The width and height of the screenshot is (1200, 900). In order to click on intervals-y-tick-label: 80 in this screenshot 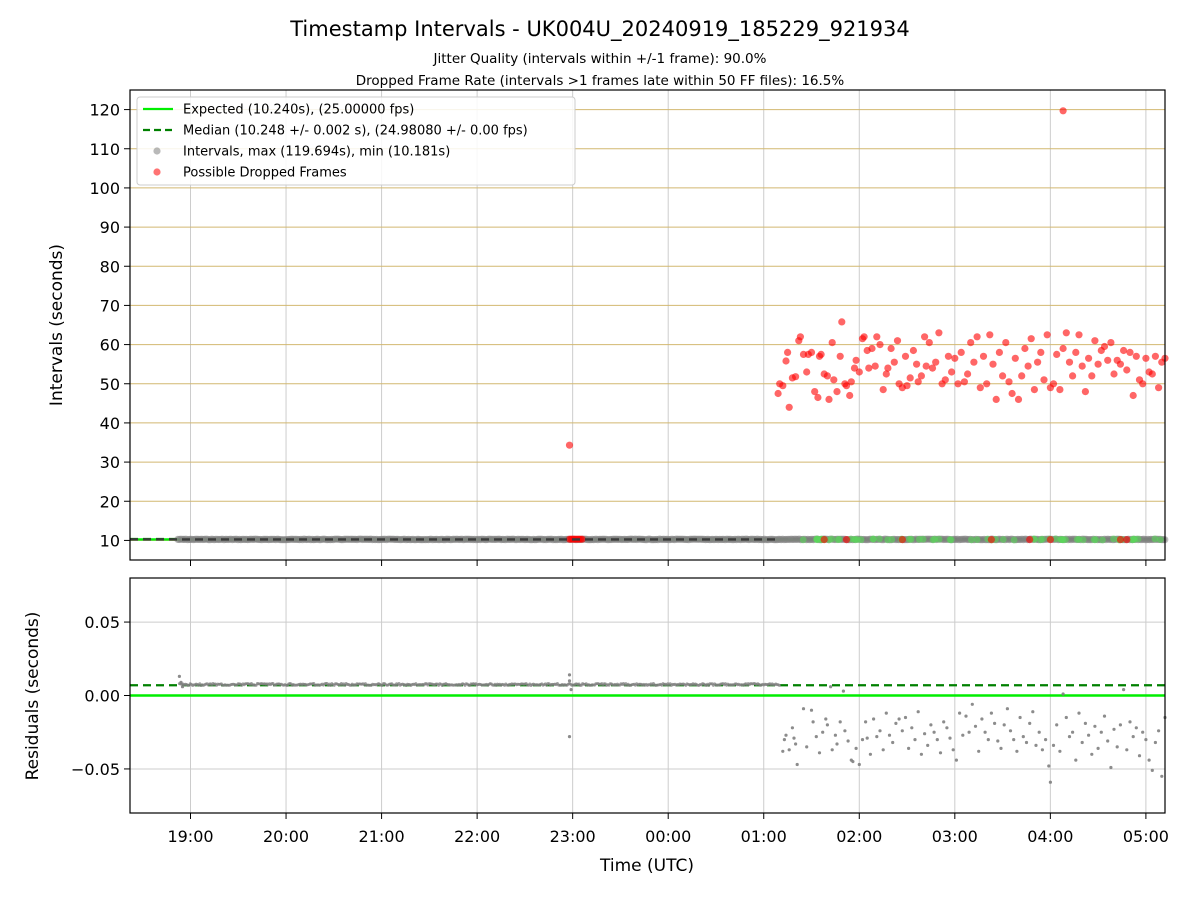, I will do `click(110, 266)`.